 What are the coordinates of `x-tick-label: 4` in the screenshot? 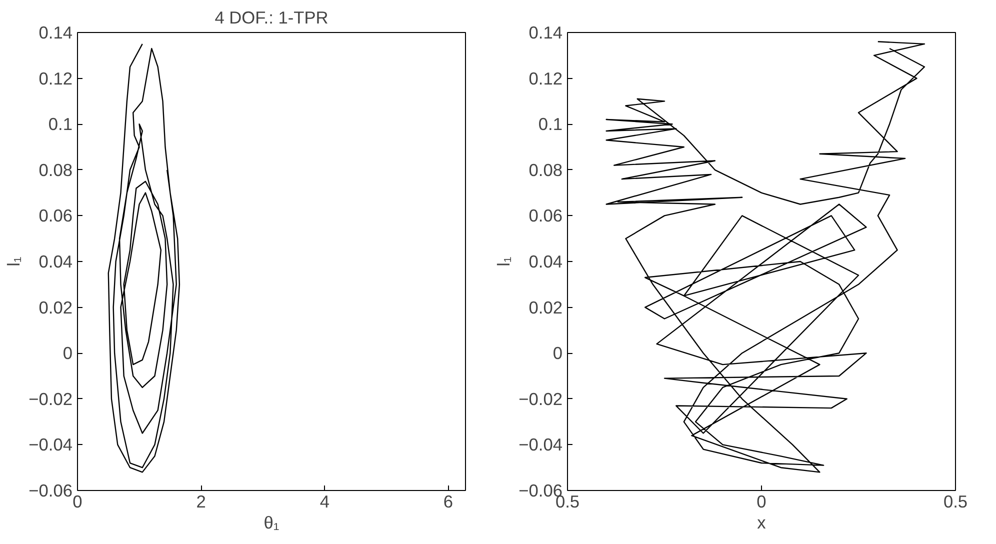 It's located at (325, 502).